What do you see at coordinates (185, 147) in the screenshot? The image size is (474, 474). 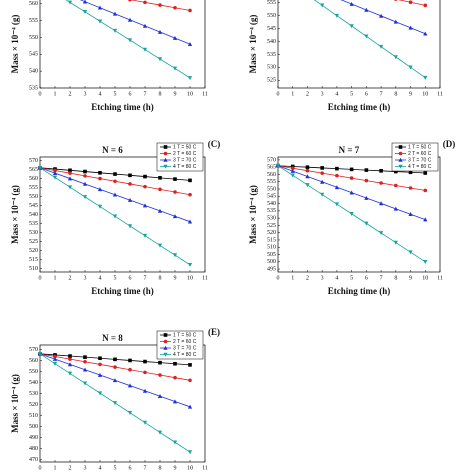 I see `legend-label: 1 T = 50 C` at bounding box center [185, 147].